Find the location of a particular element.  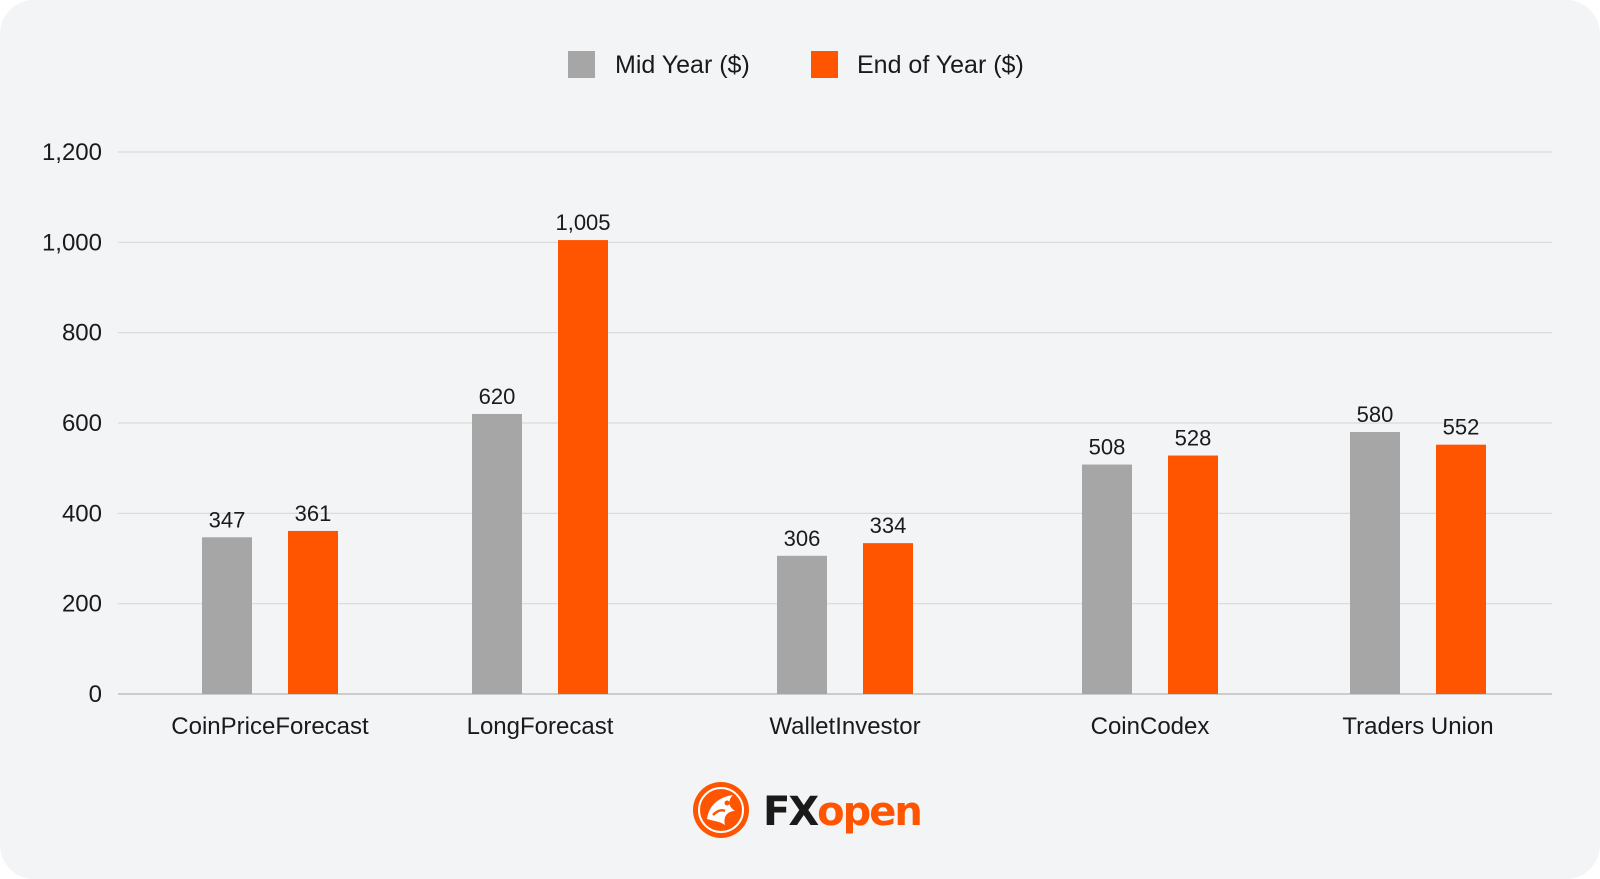

y-tick-label: 1,000 is located at coordinates (72, 242).